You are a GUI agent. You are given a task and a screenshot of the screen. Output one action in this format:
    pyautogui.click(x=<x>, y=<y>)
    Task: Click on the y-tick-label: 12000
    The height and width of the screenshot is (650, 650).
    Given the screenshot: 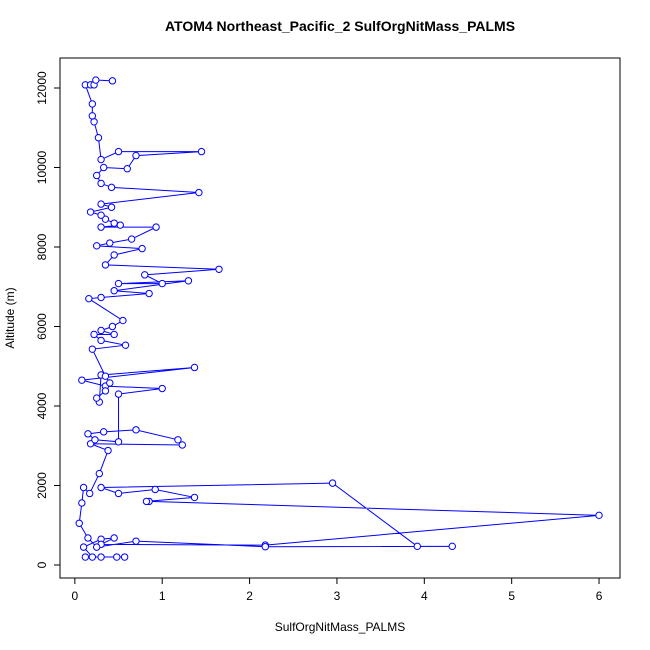 What is the action you would take?
    pyautogui.click(x=42, y=88)
    